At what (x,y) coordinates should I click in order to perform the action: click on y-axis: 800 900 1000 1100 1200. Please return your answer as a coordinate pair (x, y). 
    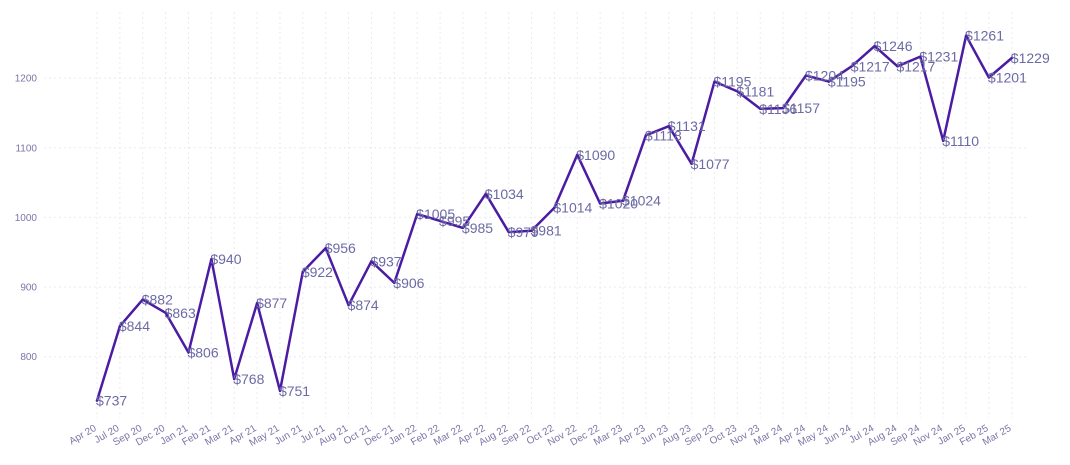
    Looking at the image, I should click on (26, 219).